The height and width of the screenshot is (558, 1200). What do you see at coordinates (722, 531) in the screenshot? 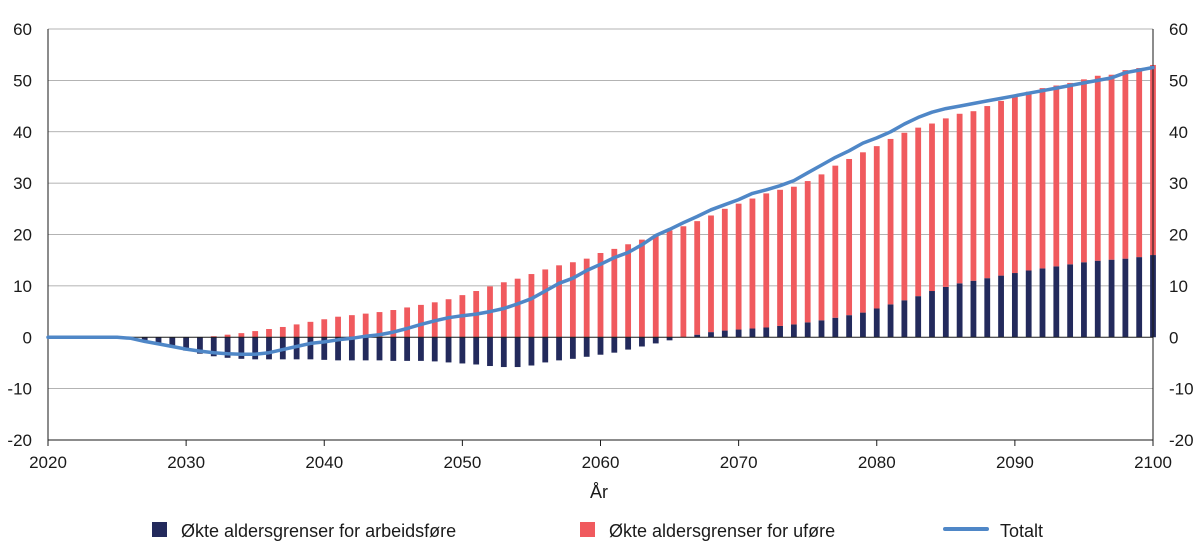
I see `legend-label-ufore: Økte aldersgrenser for uføre` at bounding box center [722, 531].